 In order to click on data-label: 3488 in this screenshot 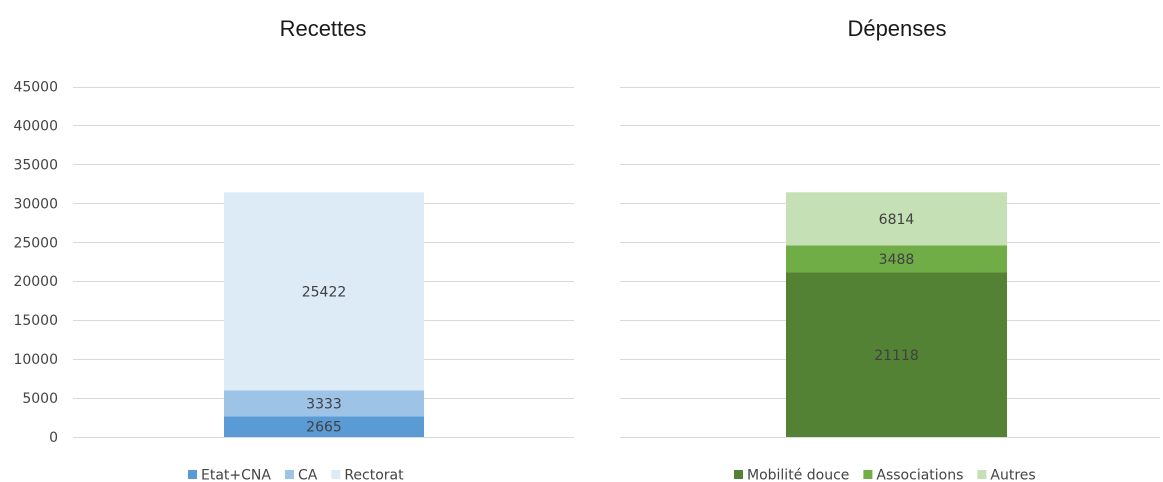, I will do `click(897, 260)`.